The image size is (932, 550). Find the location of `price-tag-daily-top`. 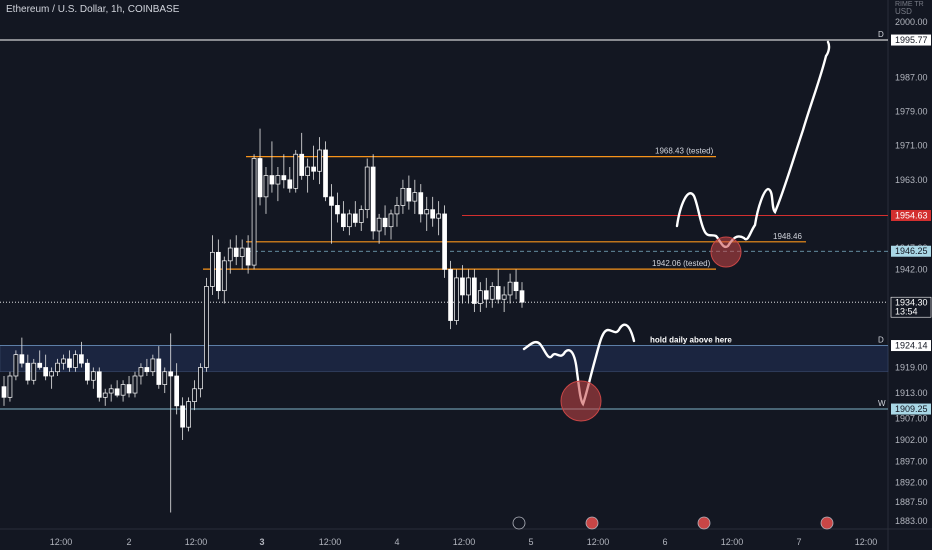

price-tag-daily-top is located at coordinates (911, 346).